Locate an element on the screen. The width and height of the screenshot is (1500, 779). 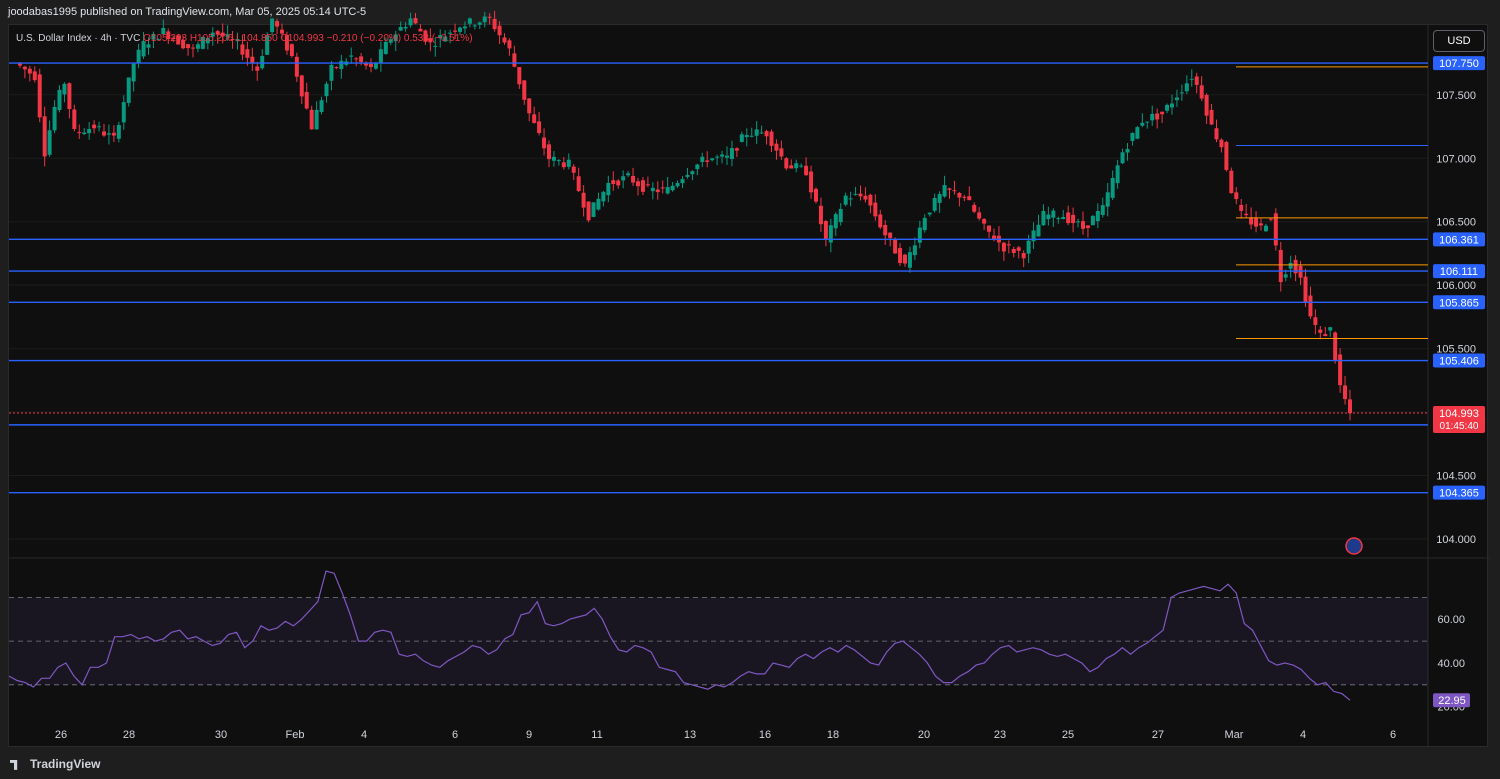
price-tick-label-3: 105.500 is located at coordinates (1456, 350).